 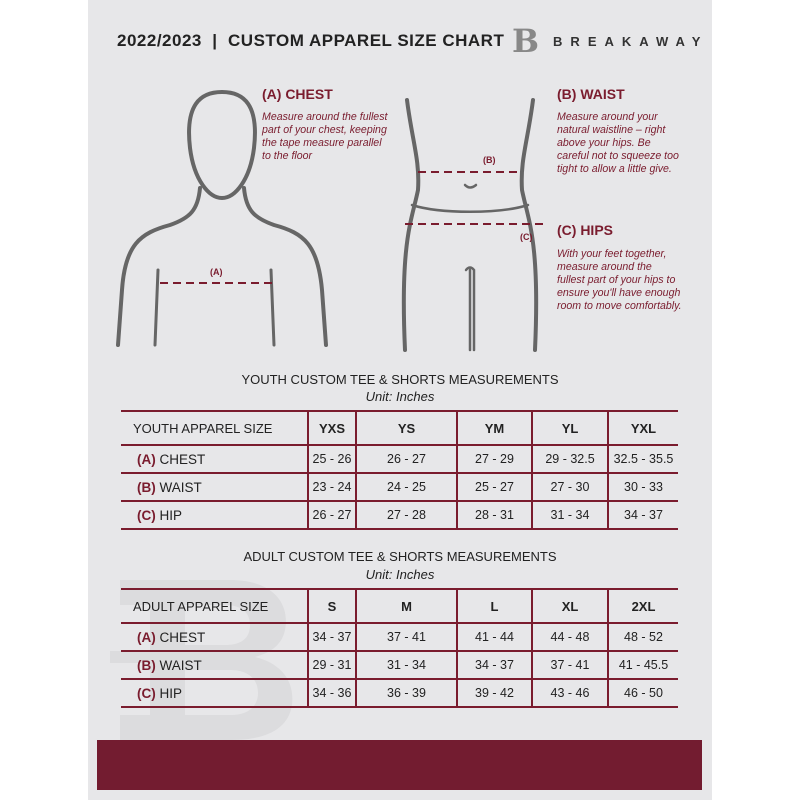 I want to click on cell: 27 - 28, so click(x=406, y=515).